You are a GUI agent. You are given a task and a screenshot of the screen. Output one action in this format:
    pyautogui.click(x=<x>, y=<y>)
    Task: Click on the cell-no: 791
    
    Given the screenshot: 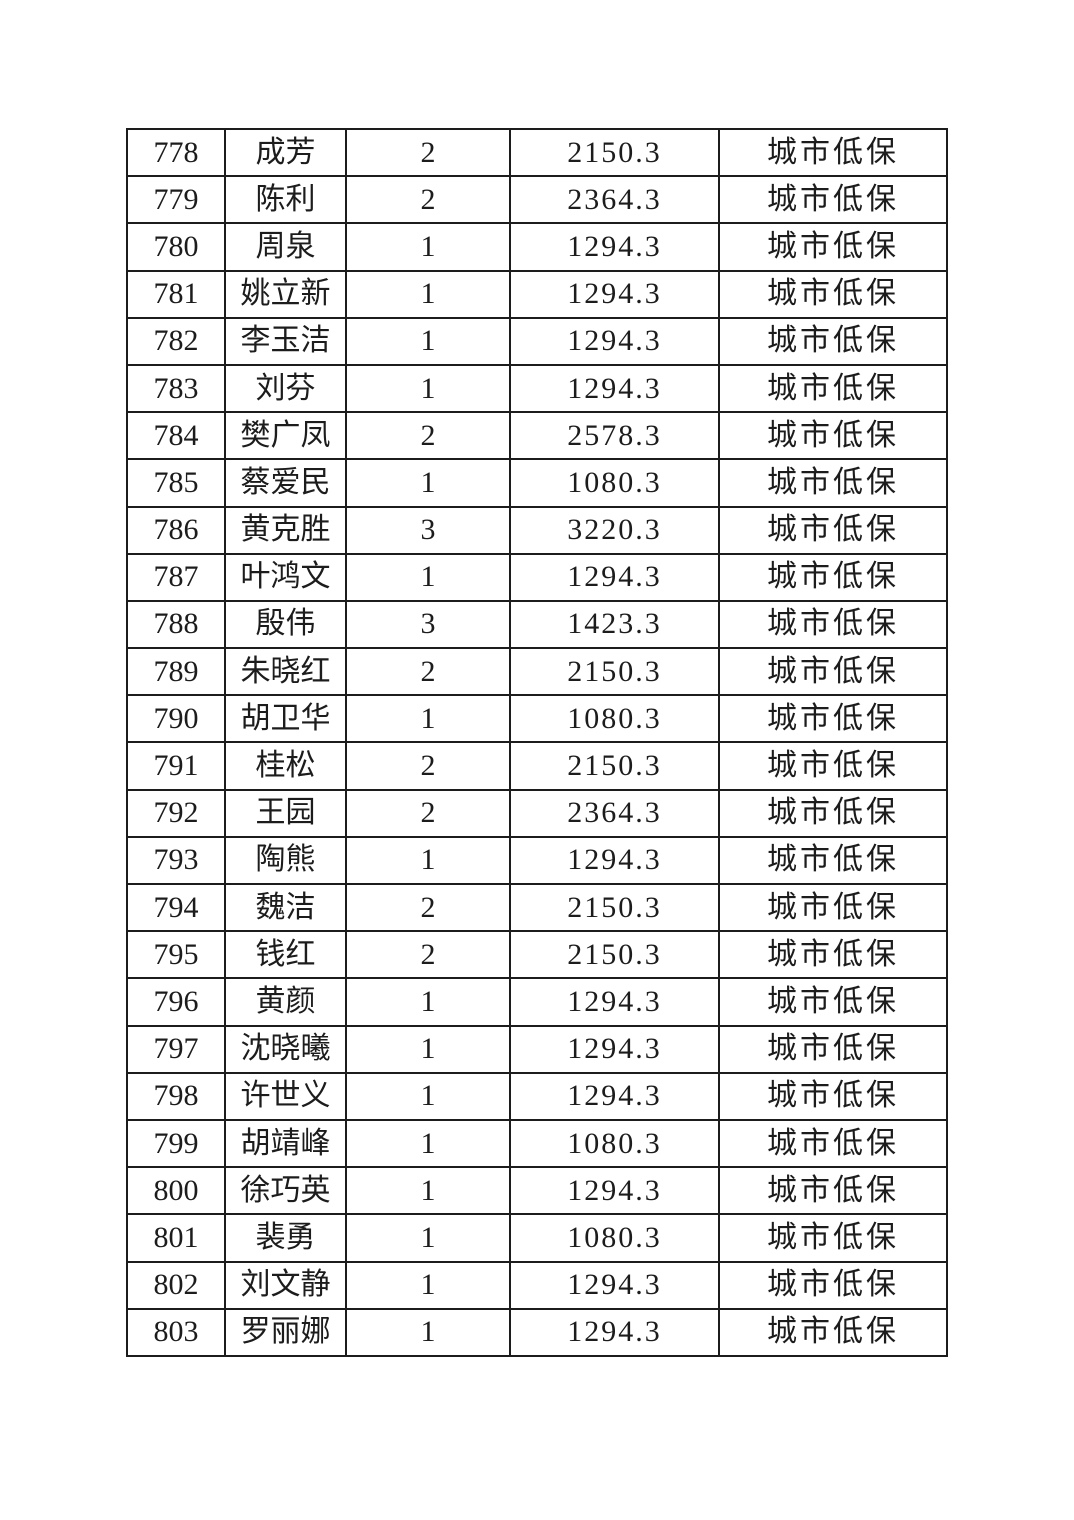 What is the action you would take?
    pyautogui.click(x=176, y=766)
    